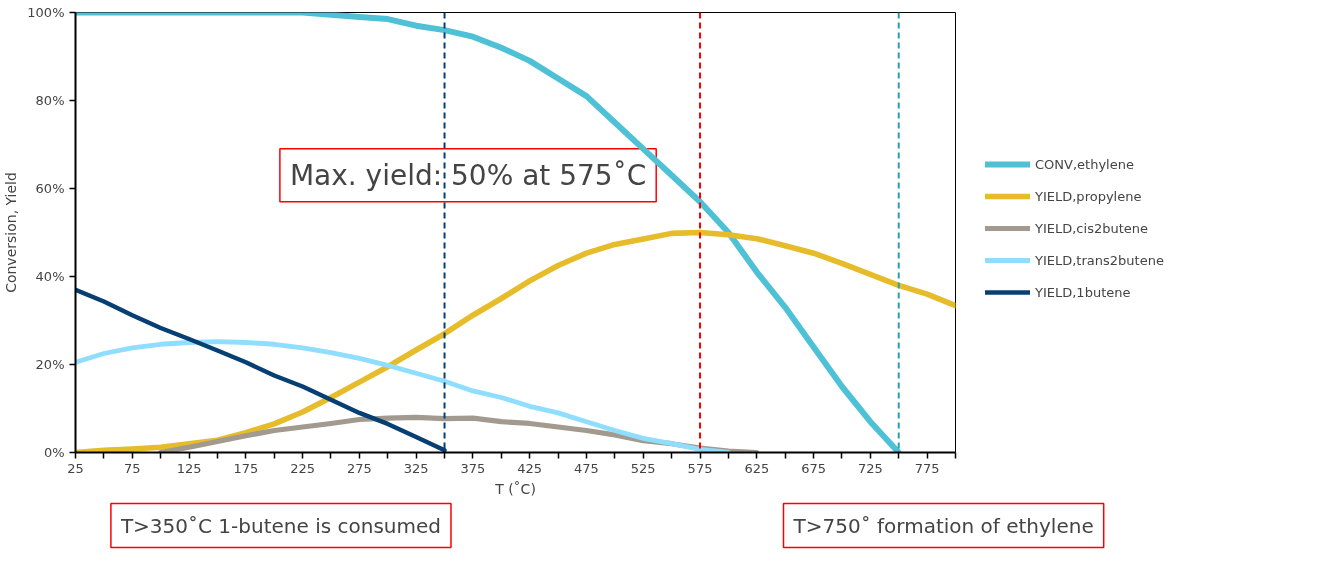  What do you see at coordinates (515, 488) in the screenshot?
I see `x-axis-title: T (˚C)` at bounding box center [515, 488].